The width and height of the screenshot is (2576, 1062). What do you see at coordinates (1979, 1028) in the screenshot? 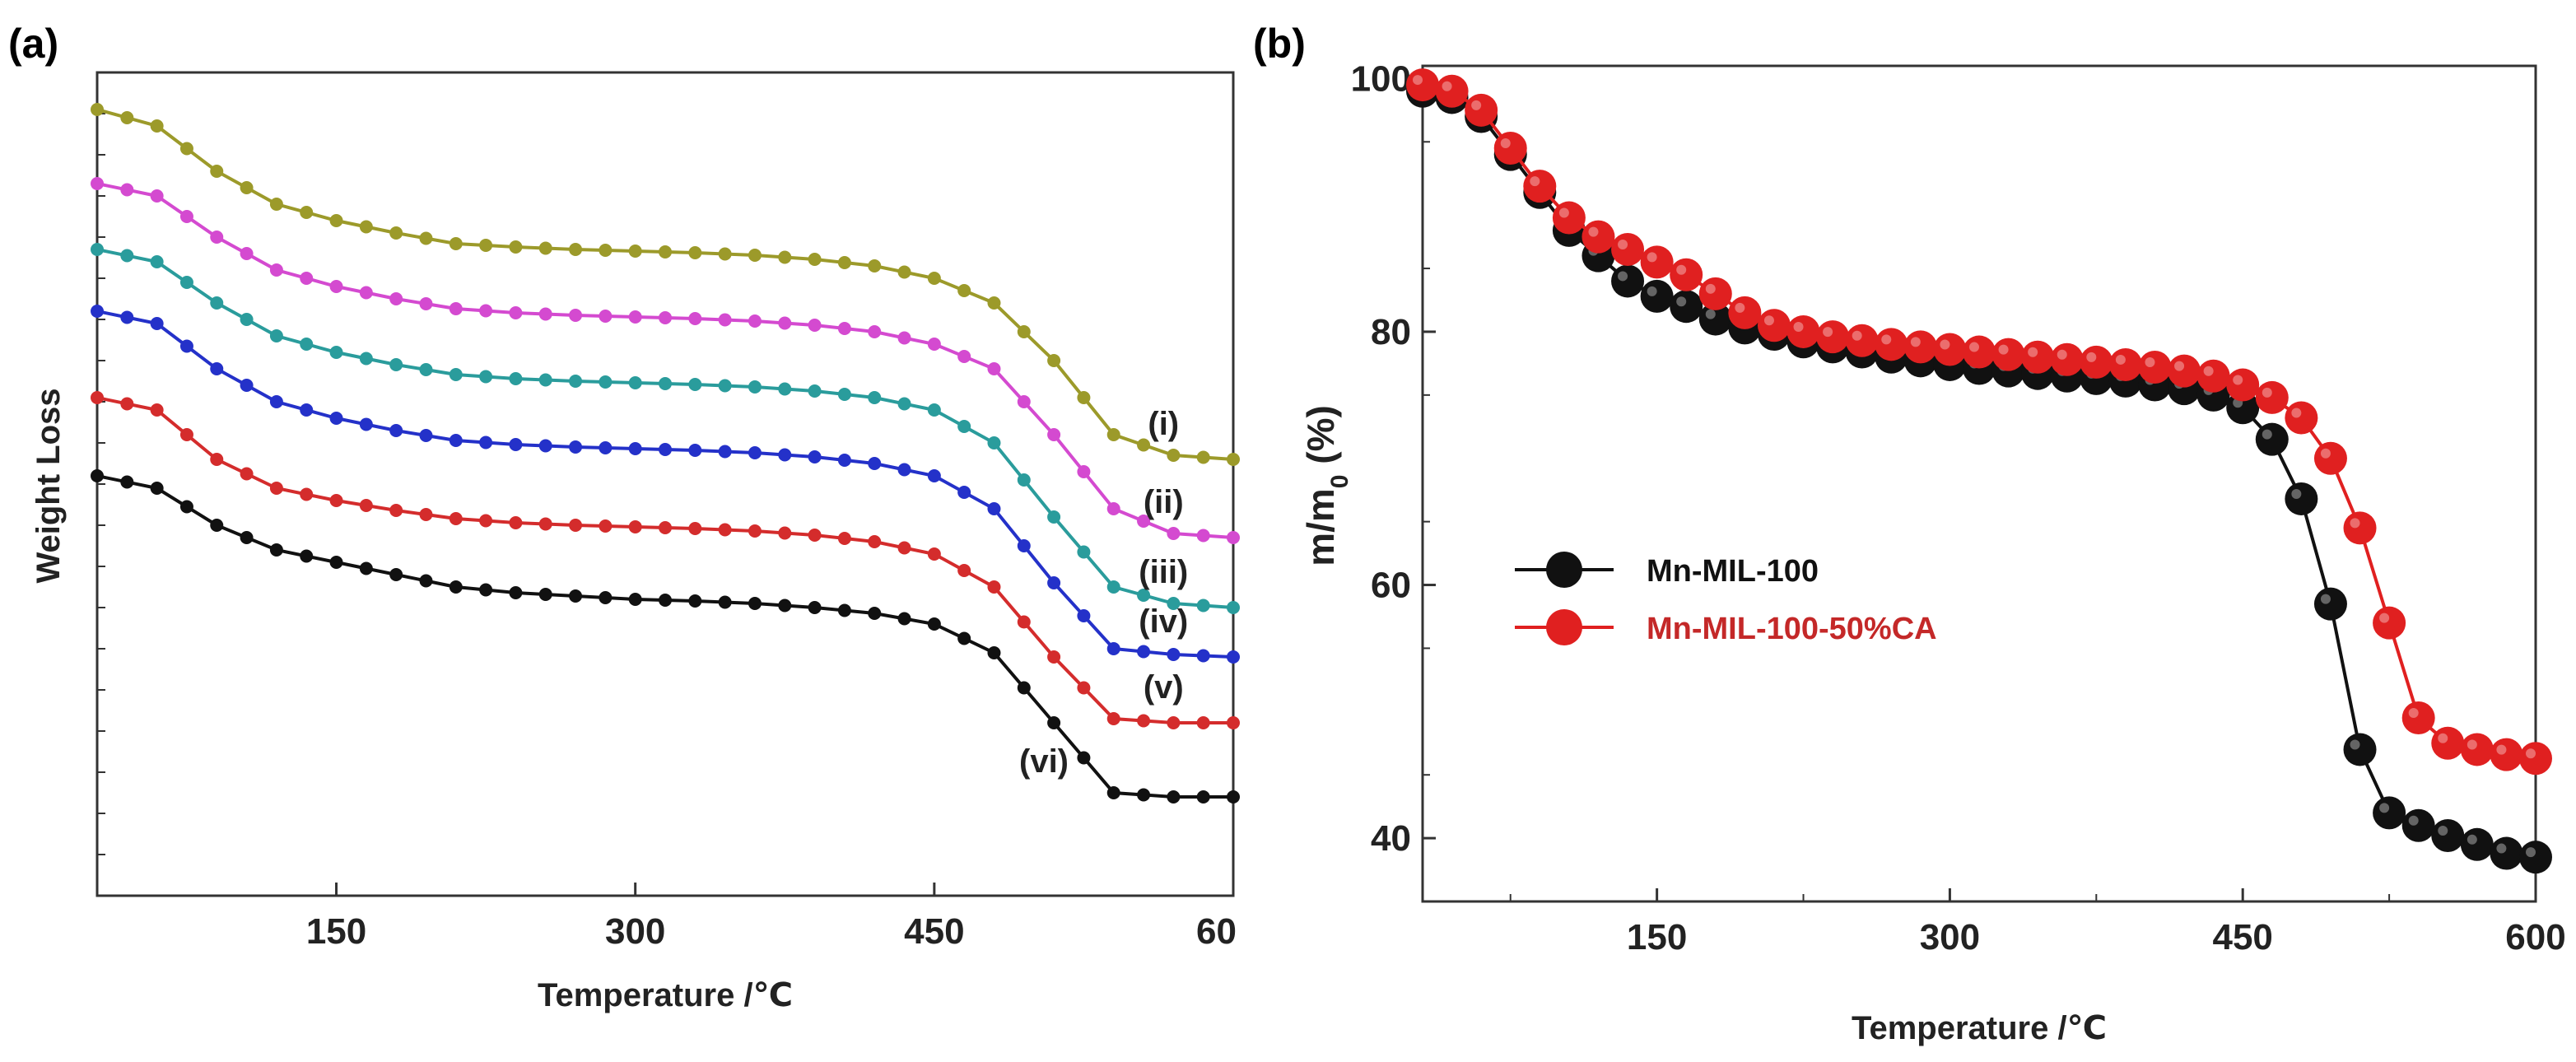
I see `panel-b-x-axis-title: Temperature /℃` at bounding box center [1979, 1028].